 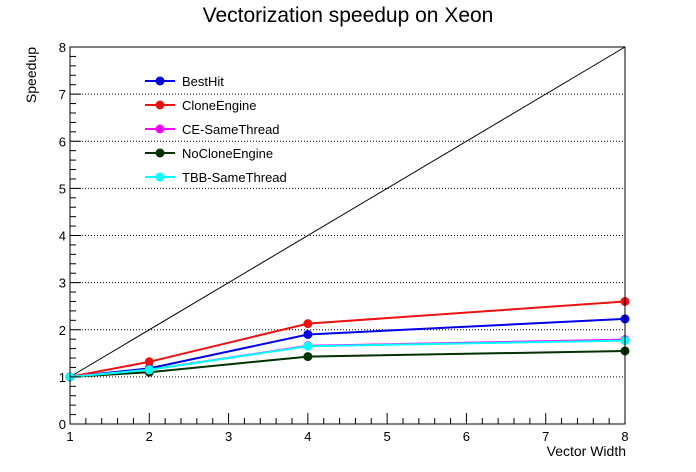 I want to click on legend-label: CloneEngine, so click(x=219, y=105).